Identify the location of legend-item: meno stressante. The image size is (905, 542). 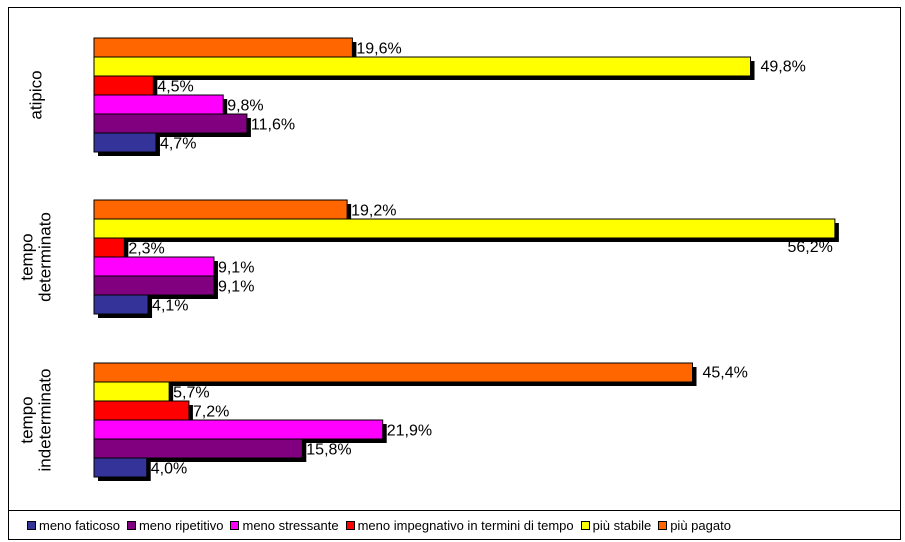
(284, 525).